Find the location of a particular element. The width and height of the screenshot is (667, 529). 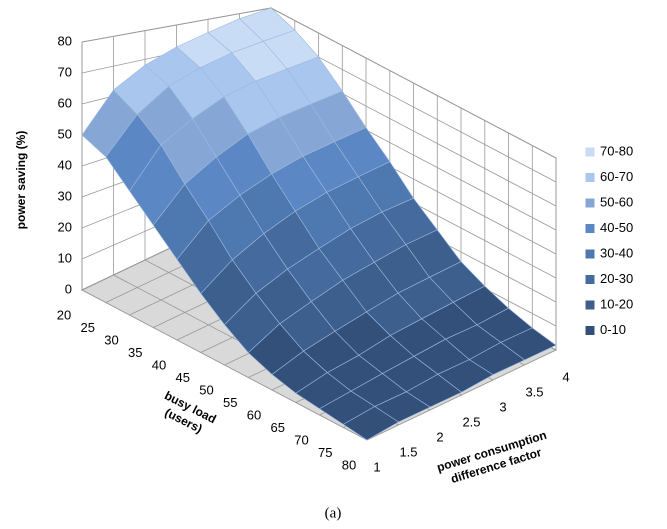

z-axis-label: power saving (%) is located at coordinates (21, 180).